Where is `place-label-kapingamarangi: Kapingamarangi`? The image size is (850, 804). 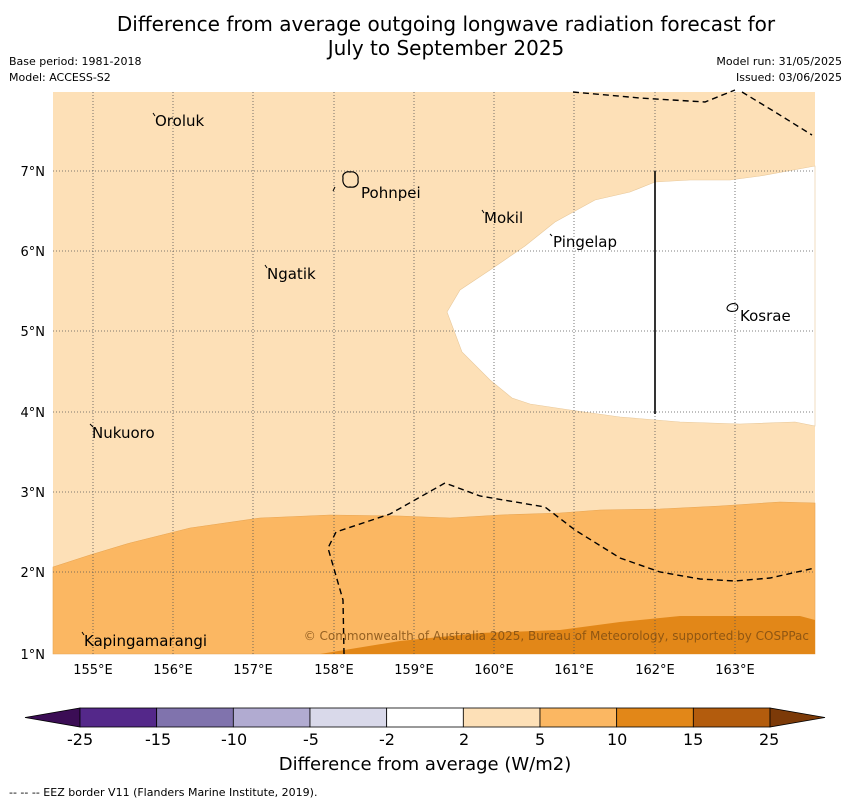
place-label-kapingamarangi: Kapingamarangi is located at coordinates (145, 641).